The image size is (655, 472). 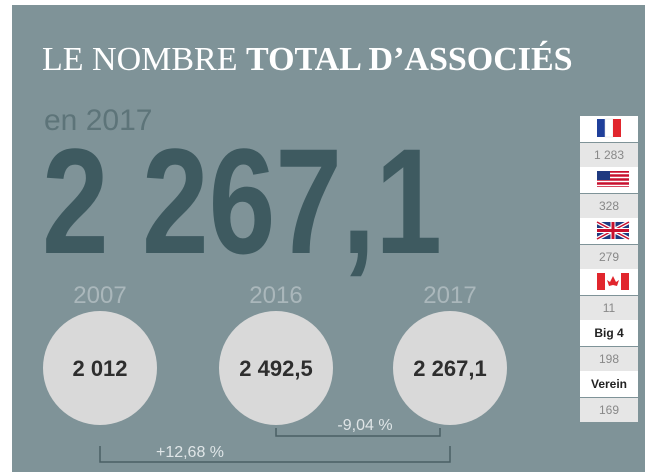 I want to click on year-value: 2 012, so click(x=99, y=368).